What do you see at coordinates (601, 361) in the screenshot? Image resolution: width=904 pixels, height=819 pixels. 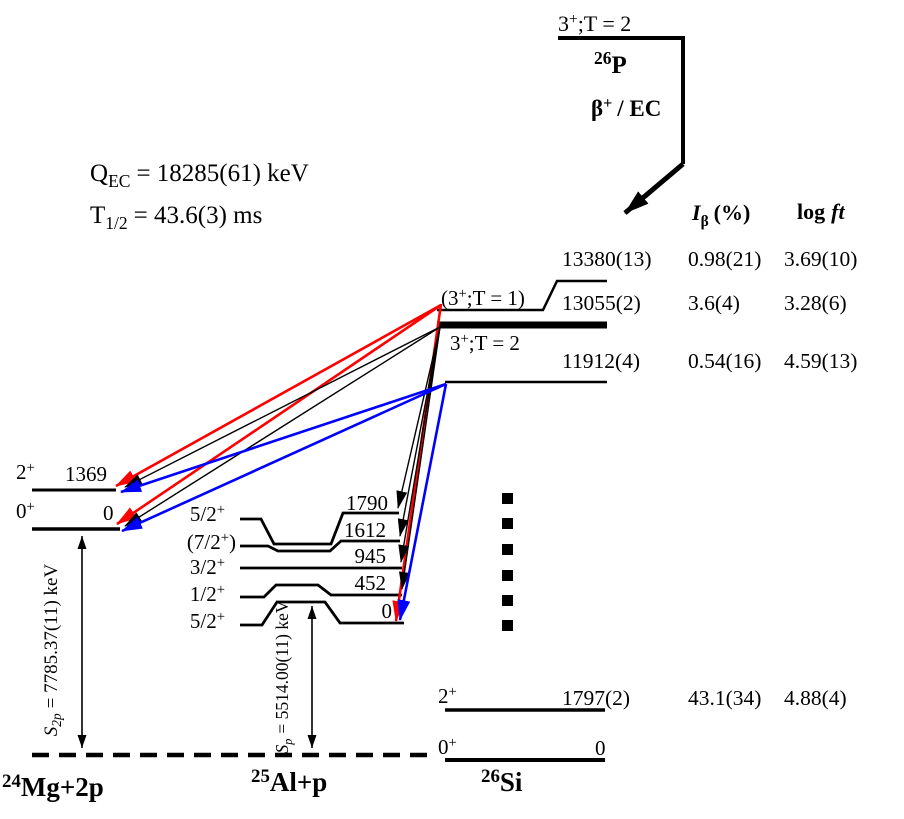 I see `energy-value: 11912(4)` at bounding box center [601, 361].